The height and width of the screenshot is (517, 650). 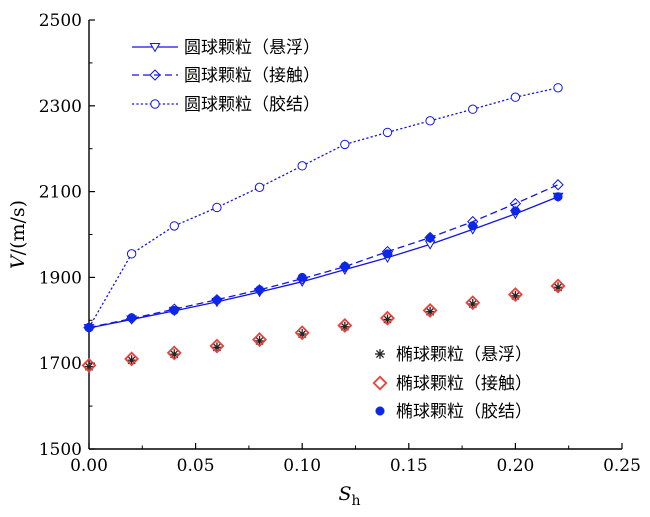 I want to click on x-tick-label: 0.05, so click(x=196, y=466).